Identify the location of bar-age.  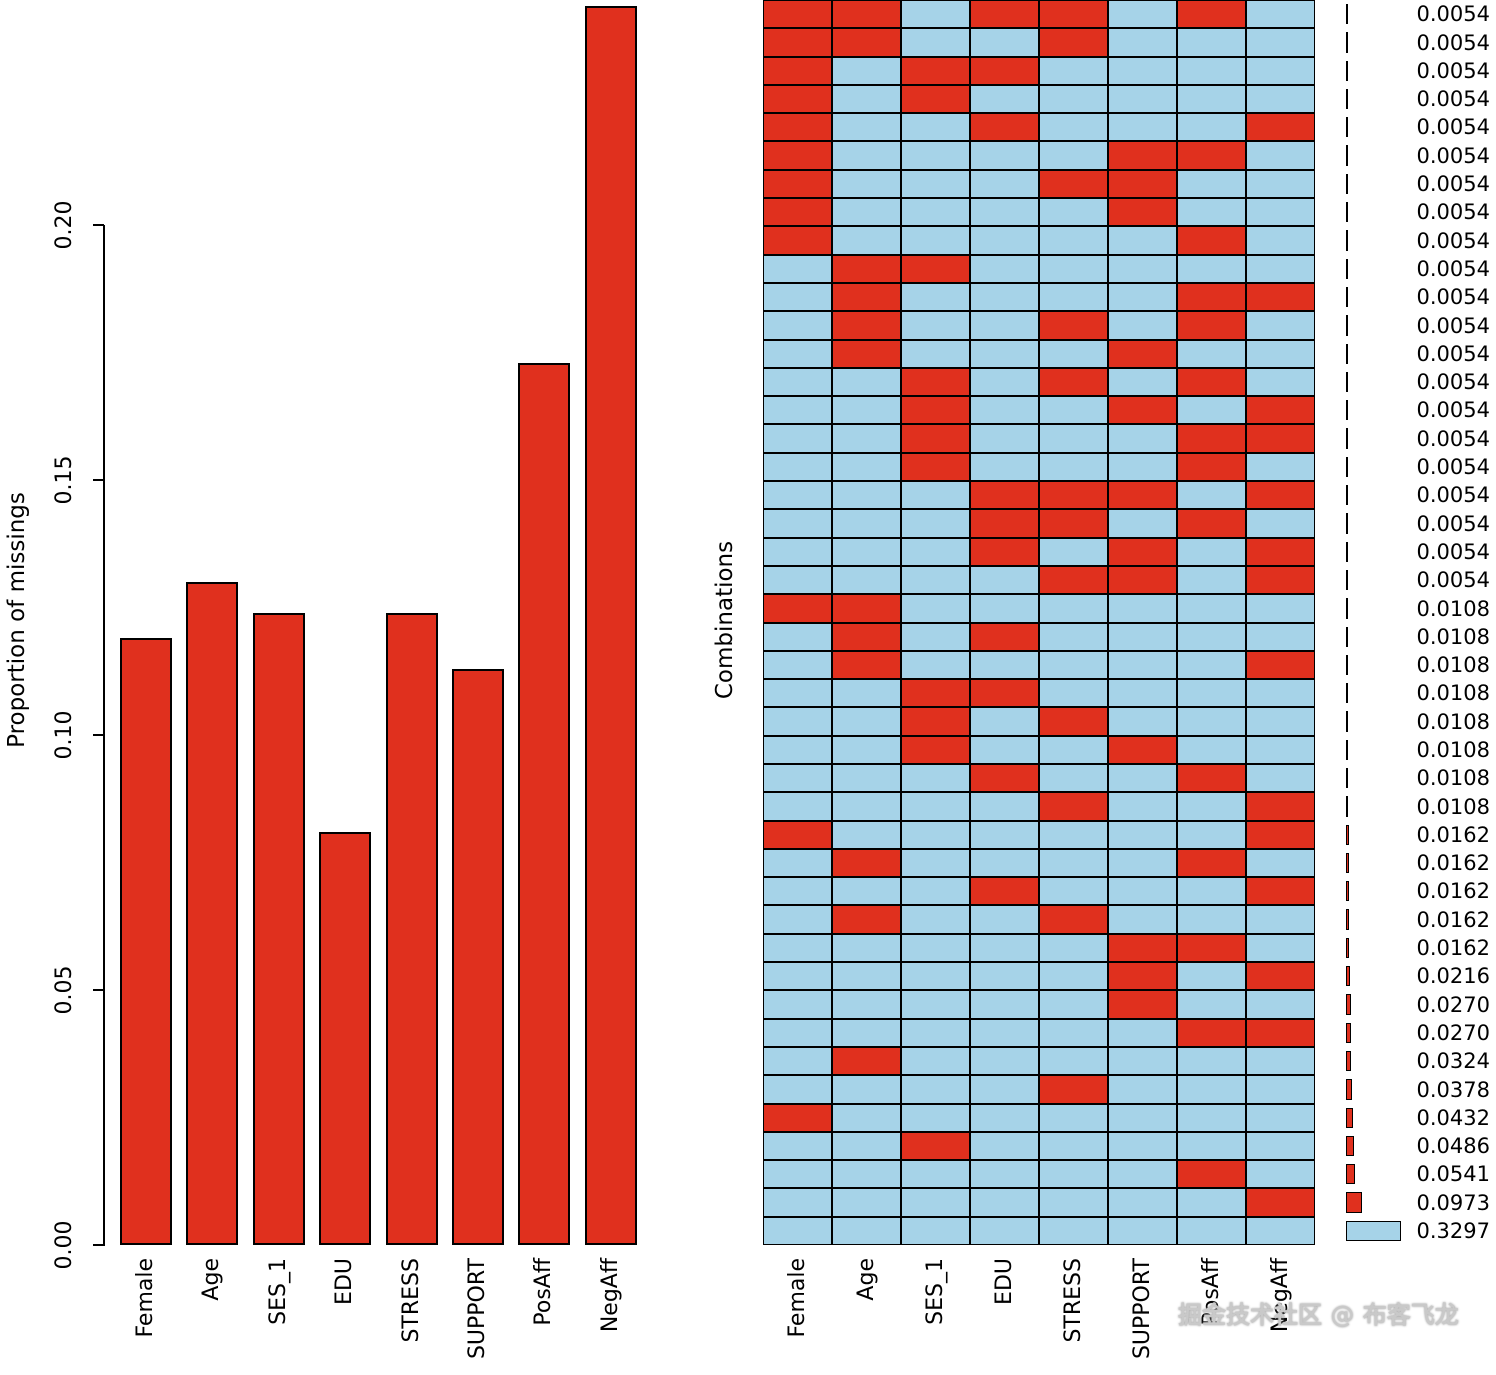
(212, 913).